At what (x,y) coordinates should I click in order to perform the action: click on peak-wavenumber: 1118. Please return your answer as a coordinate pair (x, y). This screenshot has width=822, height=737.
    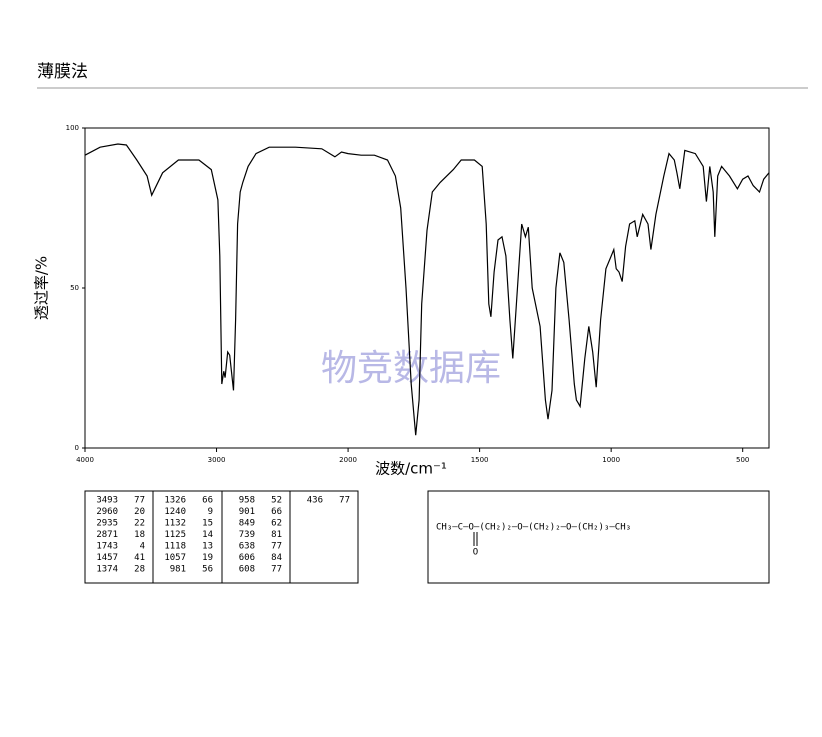
    Looking at the image, I should click on (175, 547).